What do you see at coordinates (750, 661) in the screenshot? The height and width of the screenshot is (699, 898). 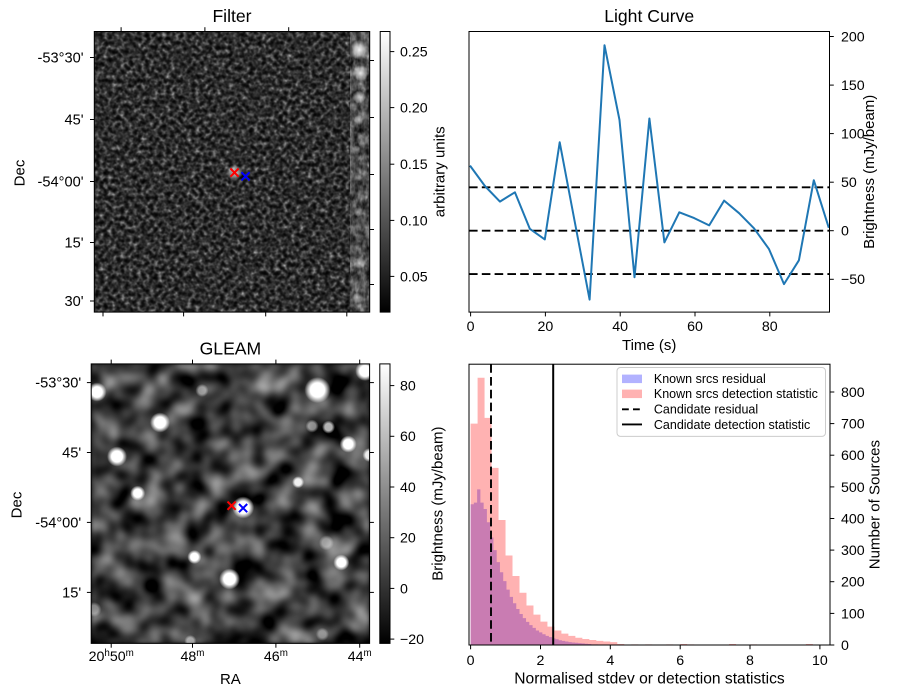 I see `svg-text: 8` at bounding box center [750, 661].